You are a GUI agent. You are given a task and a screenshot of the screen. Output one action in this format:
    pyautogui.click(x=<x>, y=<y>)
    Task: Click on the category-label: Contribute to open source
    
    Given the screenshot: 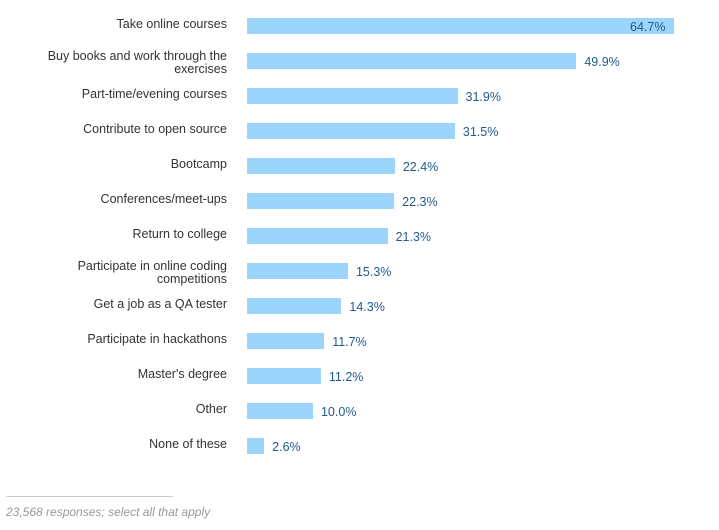 What is the action you would take?
    pyautogui.click(x=155, y=129)
    